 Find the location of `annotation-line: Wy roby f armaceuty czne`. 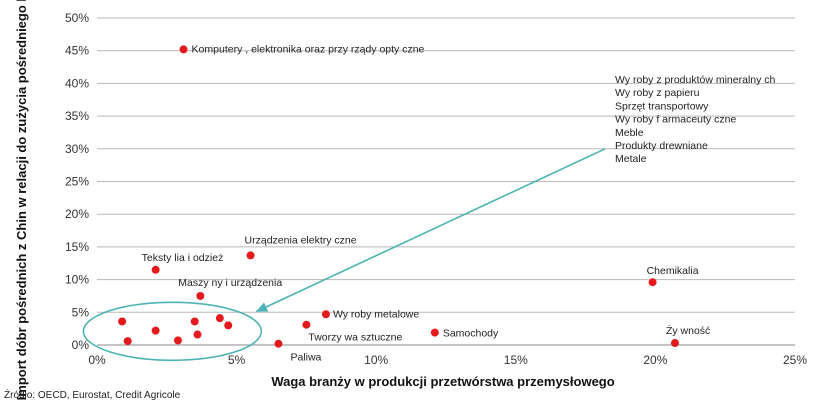

annotation-line: Wy roby f armaceuty czne is located at coordinates (675, 120).